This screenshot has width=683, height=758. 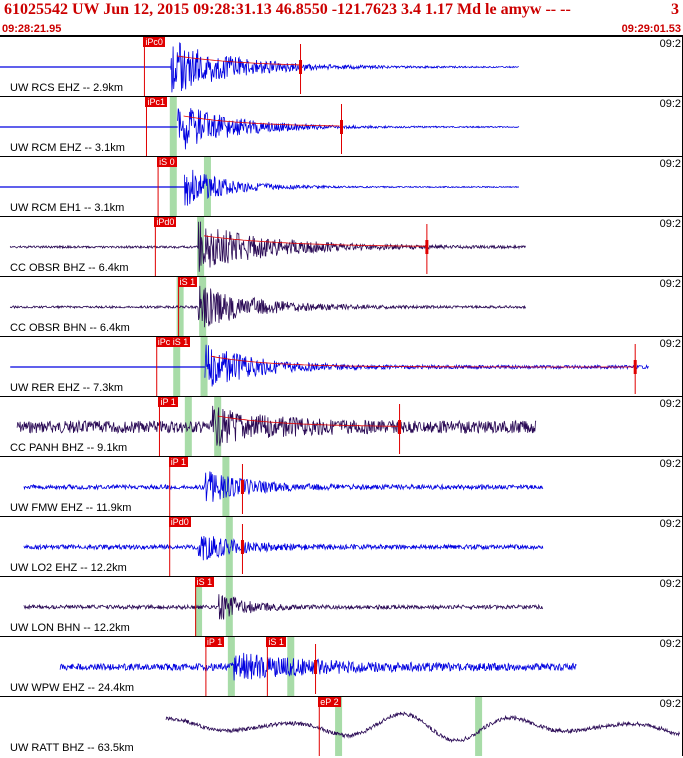 What do you see at coordinates (675, 9) in the screenshot?
I see `event-title-right: 3` at bounding box center [675, 9].